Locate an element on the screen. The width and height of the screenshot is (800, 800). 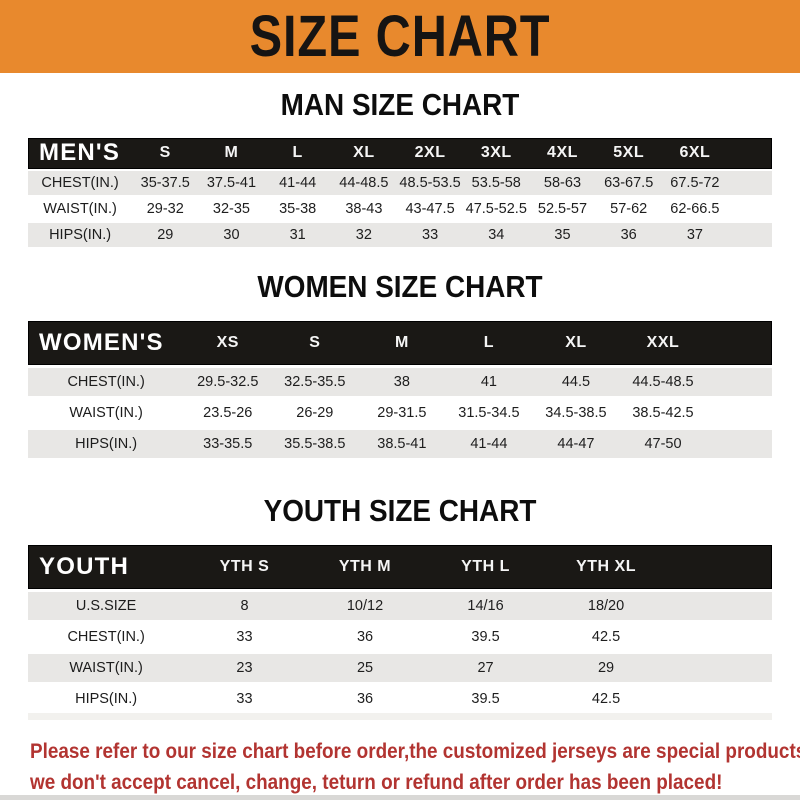
size-cell: 8 is located at coordinates (244, 605).